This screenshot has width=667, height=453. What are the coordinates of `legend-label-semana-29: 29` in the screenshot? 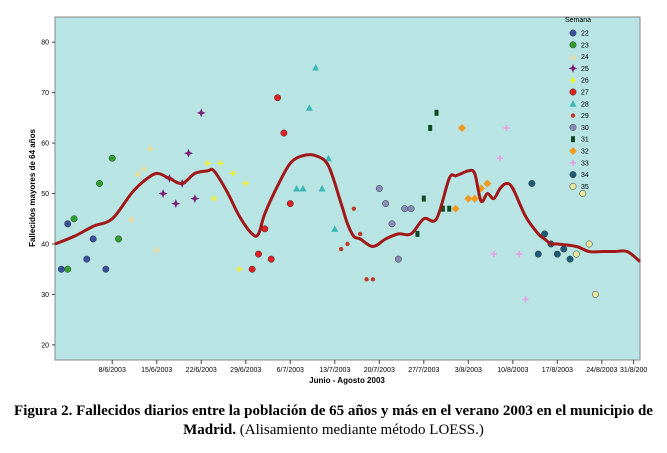 It's located at (585, 116).